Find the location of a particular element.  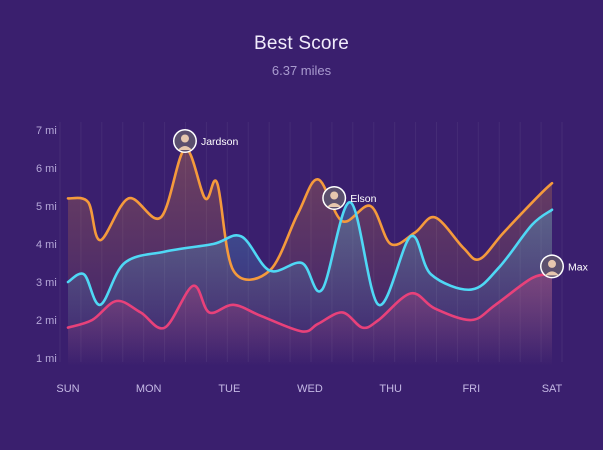

marker-label: Jardson is located at coordinates (220, 142).